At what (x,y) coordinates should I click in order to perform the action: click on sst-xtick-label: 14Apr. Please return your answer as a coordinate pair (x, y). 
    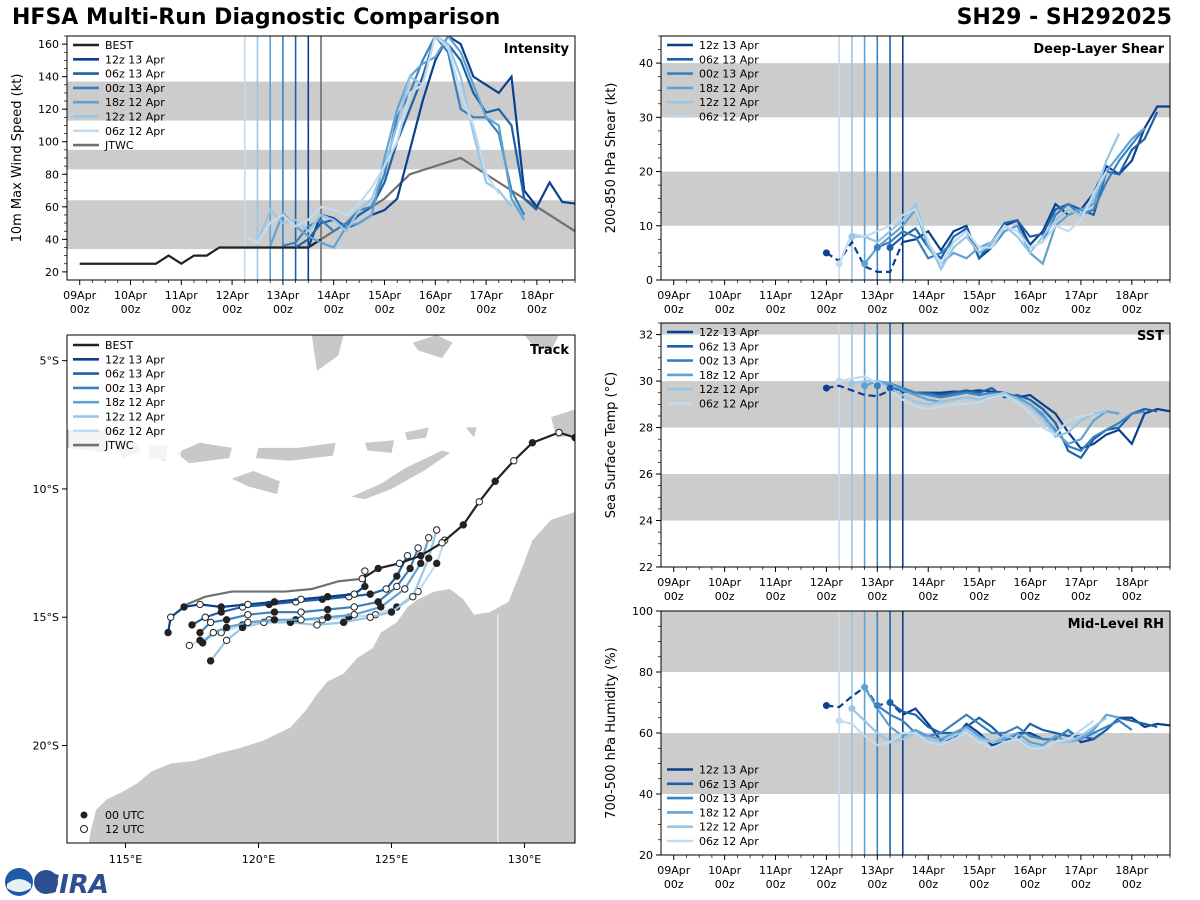
    Looking at the image, I should click on (929, 582).